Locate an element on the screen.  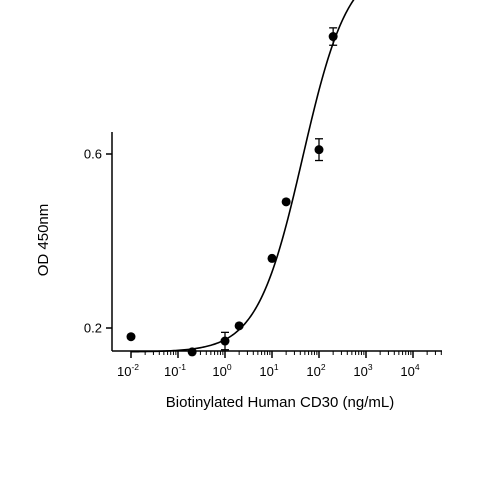
x-tick-label: 10⁴ is located at coordinates (409, 370).